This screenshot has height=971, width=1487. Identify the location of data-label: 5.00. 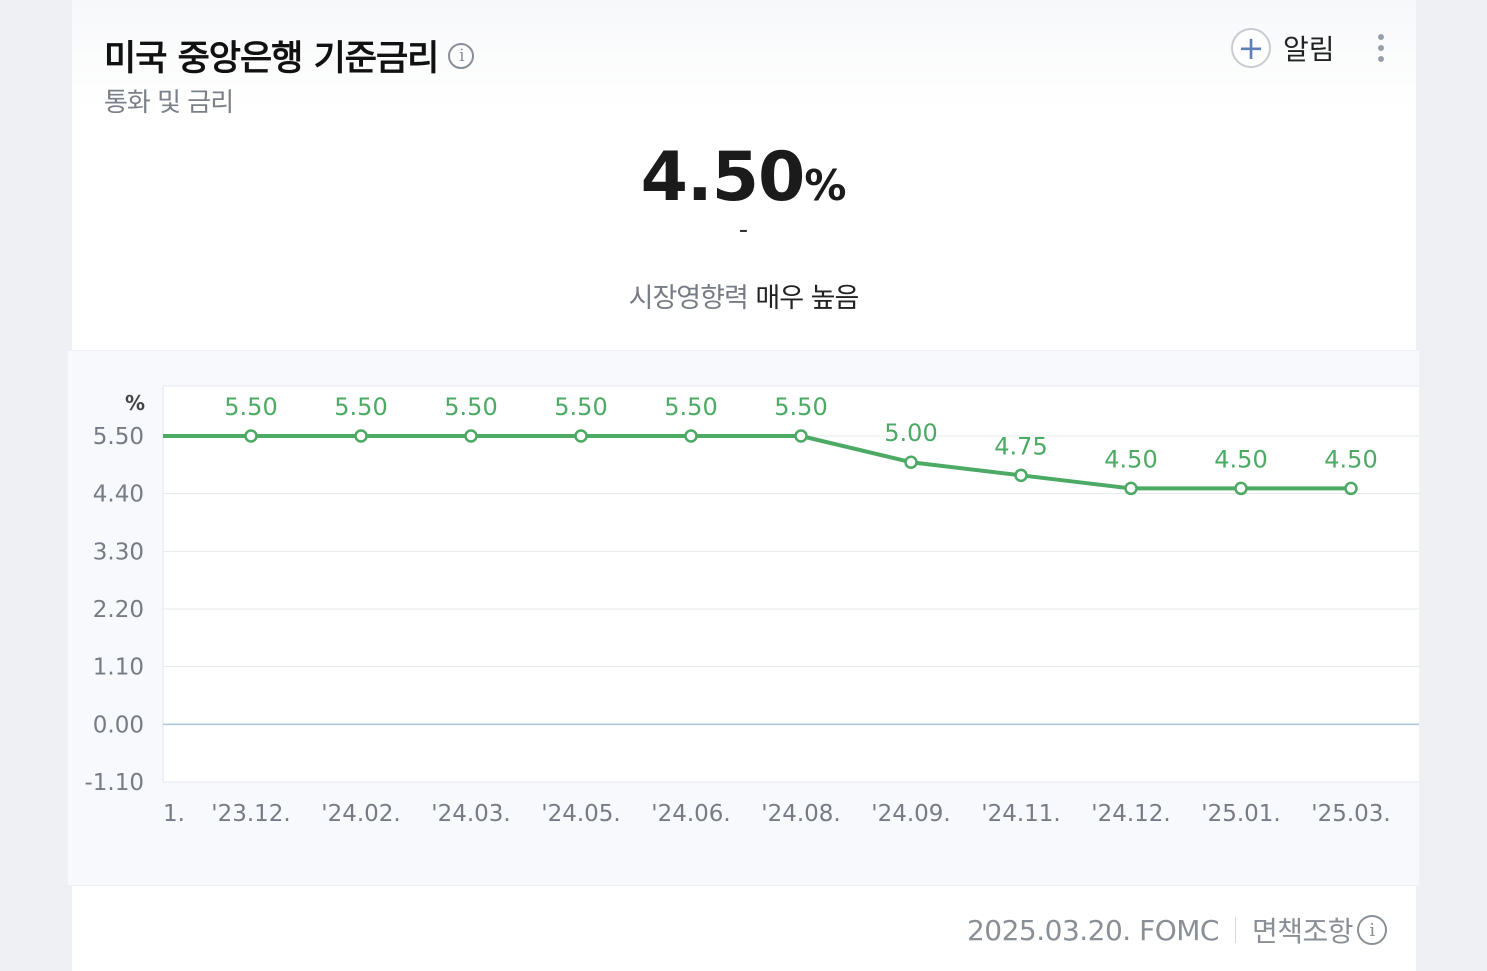
(910, 433).